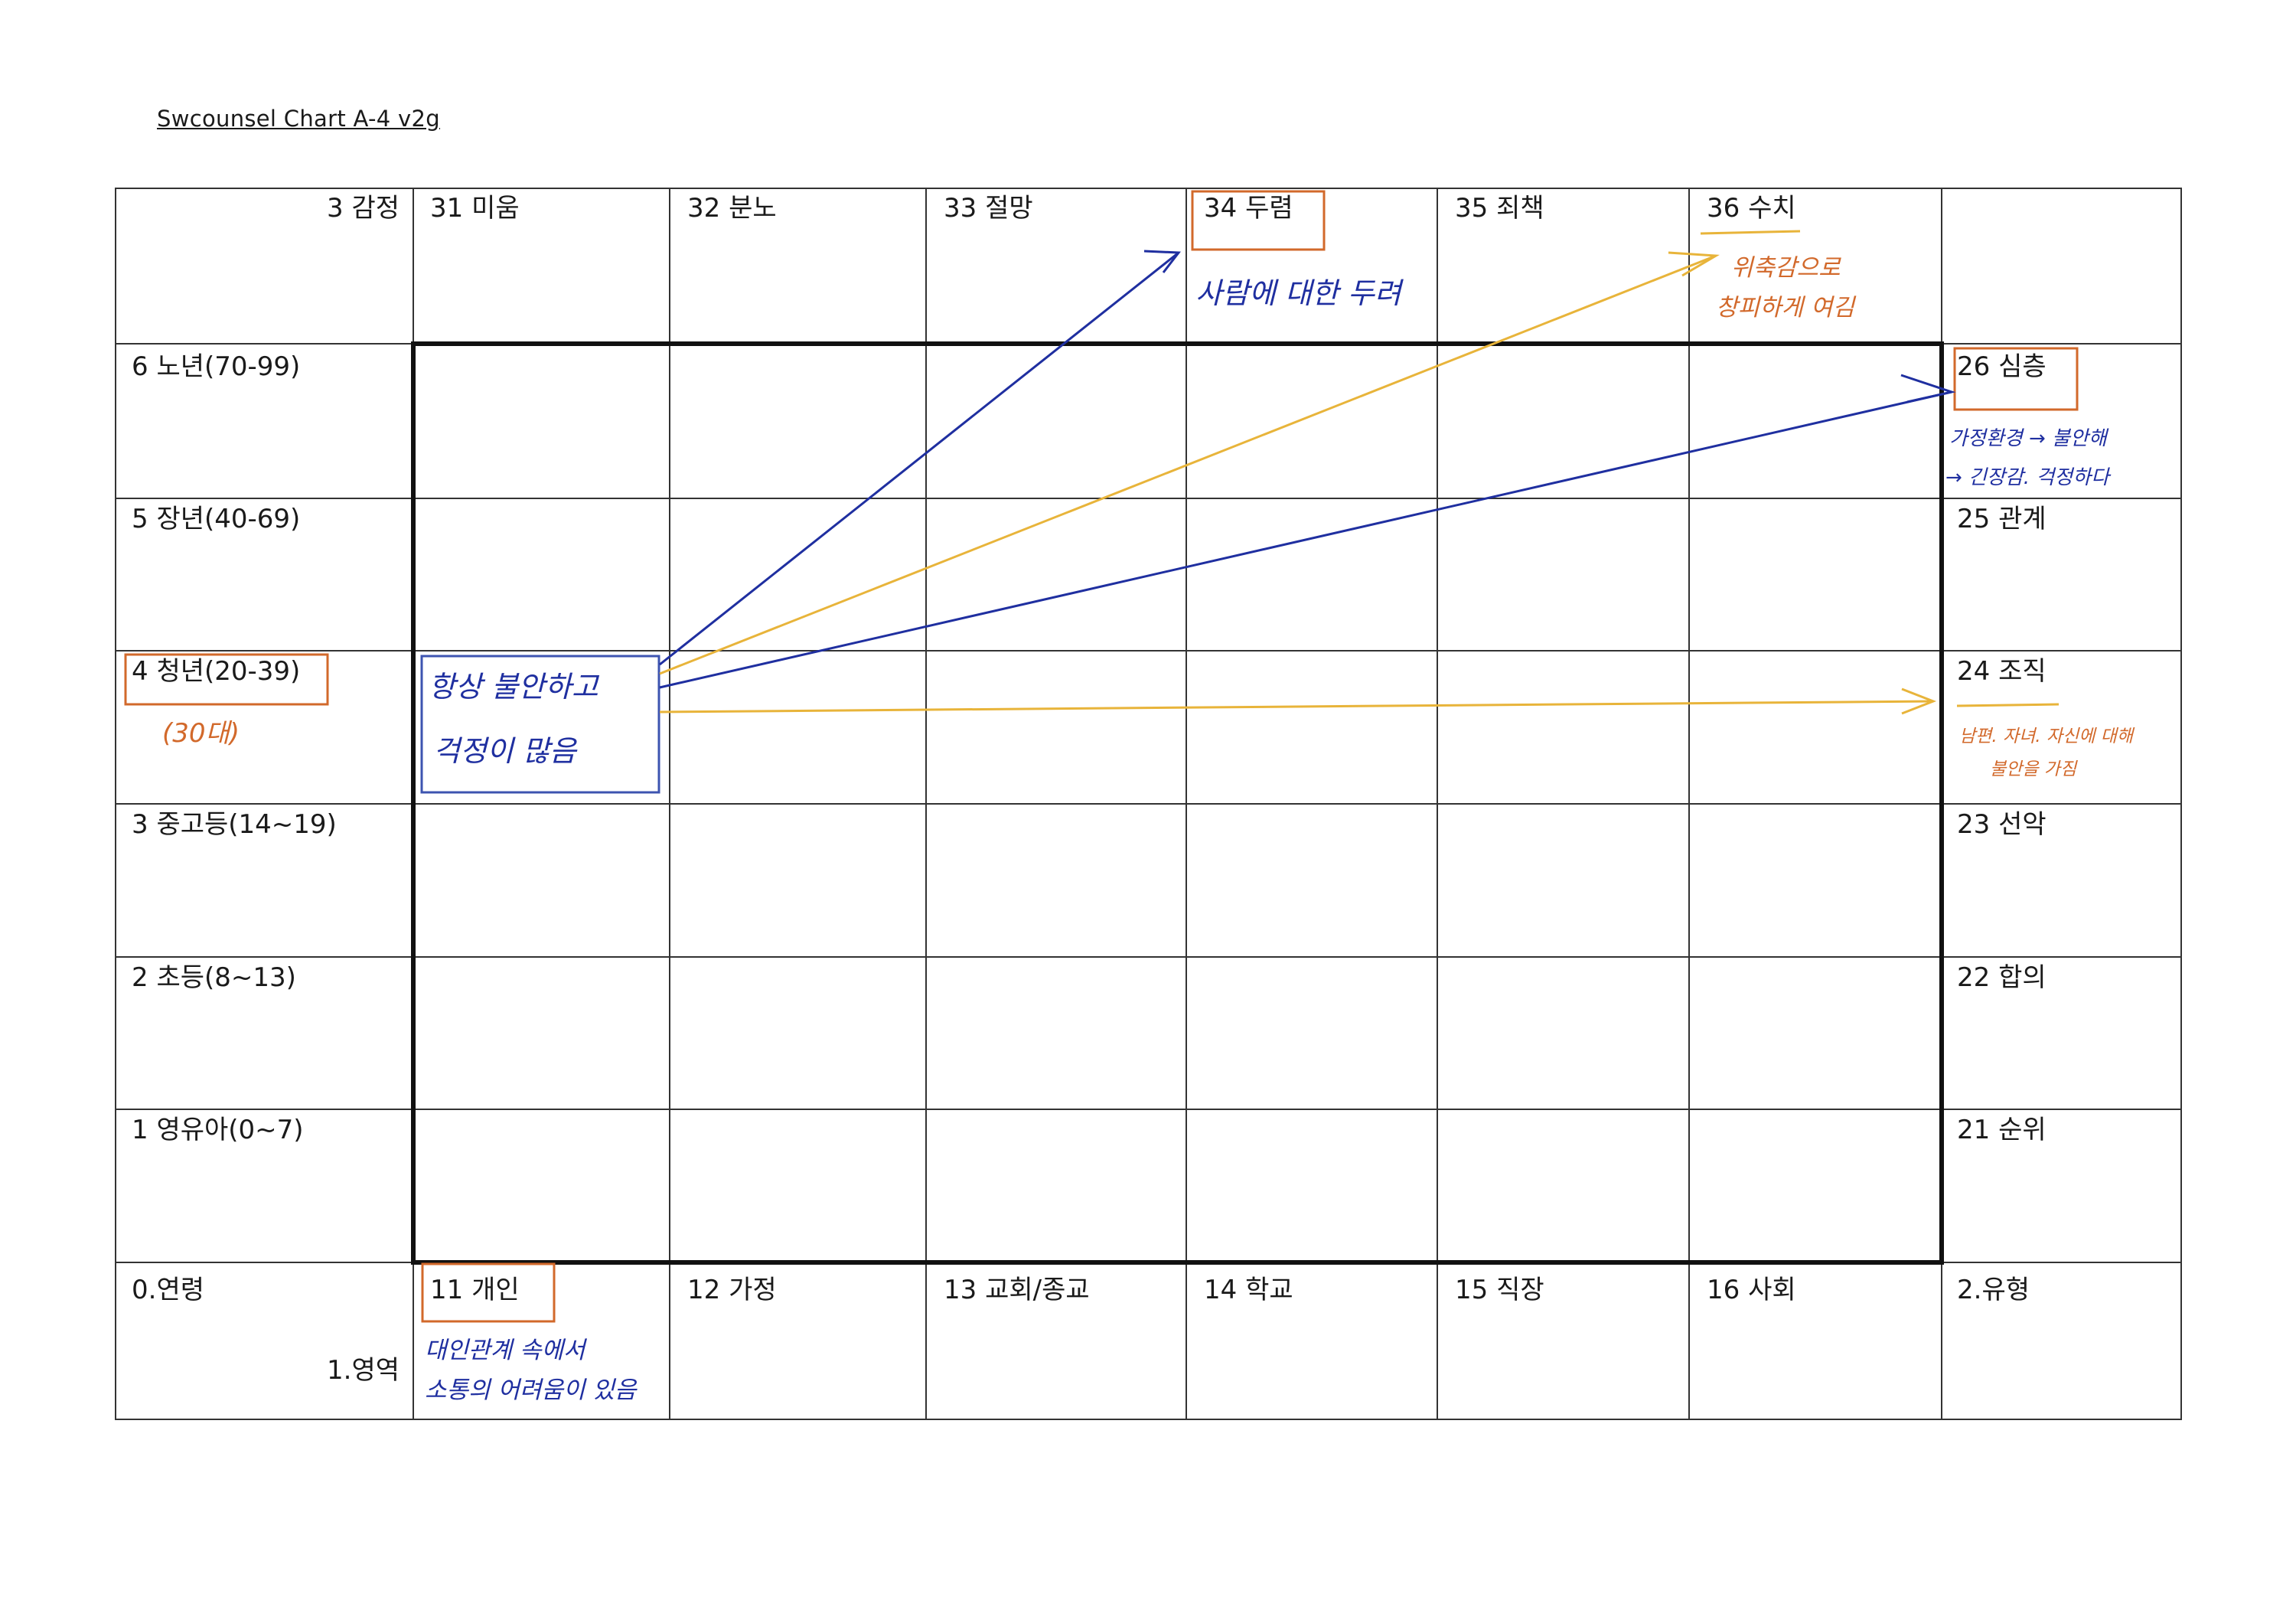 The height and width of the screenshot is (1623, 2296). Describe the element at coordinates (1499, 208) in the screenshot. I see `emotion-guilt: 35 죄책` at that location.